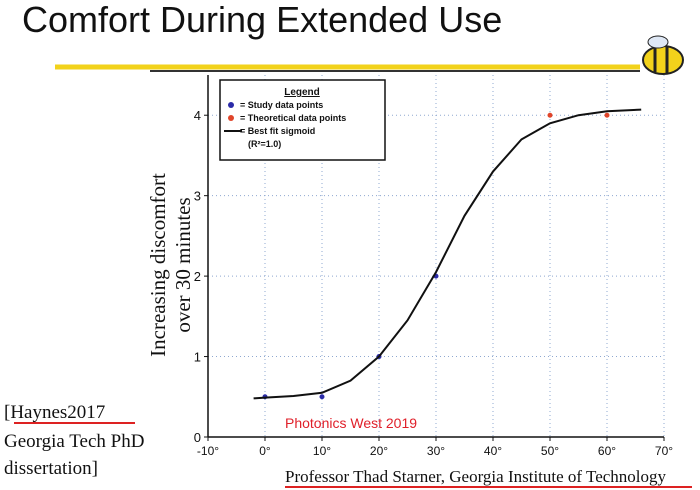  What do you see at coordinates (664, 451) in the screenshot?
I see `x-tick-label: 70°` at bounding box center [664, 451].